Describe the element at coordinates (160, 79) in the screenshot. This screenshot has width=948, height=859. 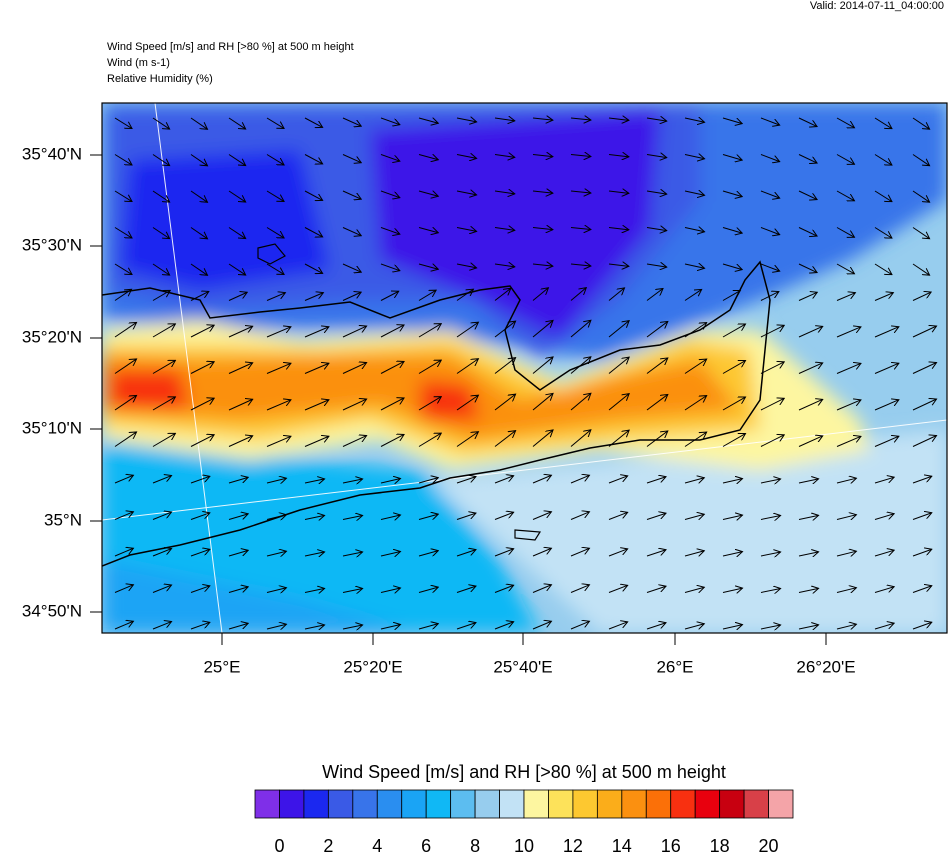
I see `title-line: Relative Humidity (%)` at that location.